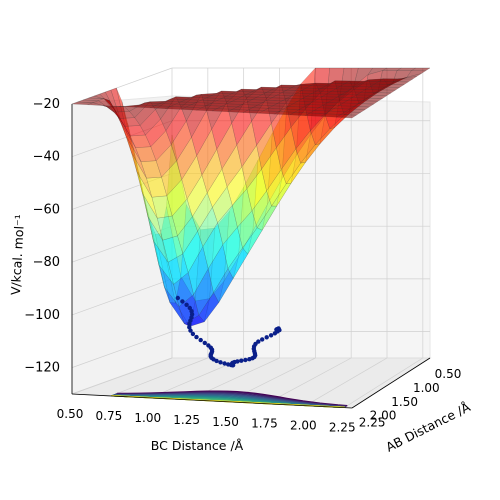 Image resolution: width=500 pixels, height=500 pixels. I want to click on y-axis-line, so click(391, 383).